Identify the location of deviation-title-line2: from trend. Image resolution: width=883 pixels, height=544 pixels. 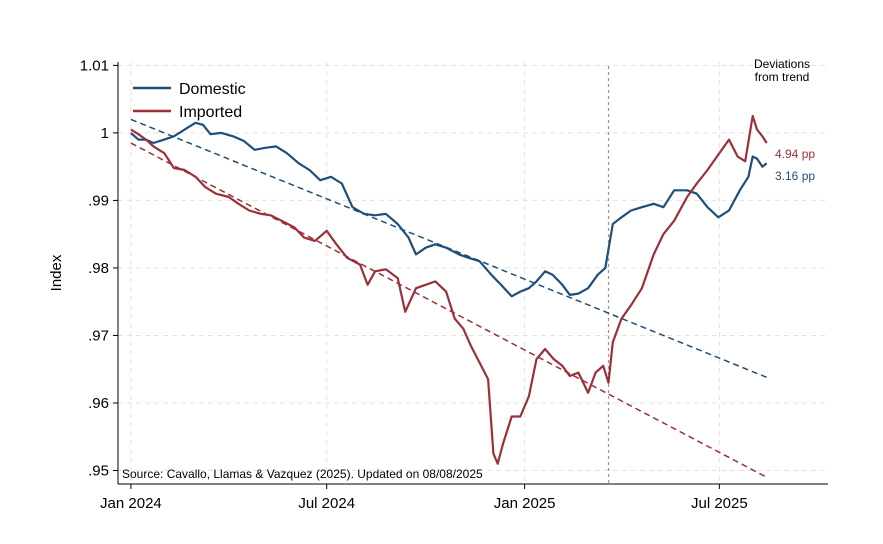
(782, 77).